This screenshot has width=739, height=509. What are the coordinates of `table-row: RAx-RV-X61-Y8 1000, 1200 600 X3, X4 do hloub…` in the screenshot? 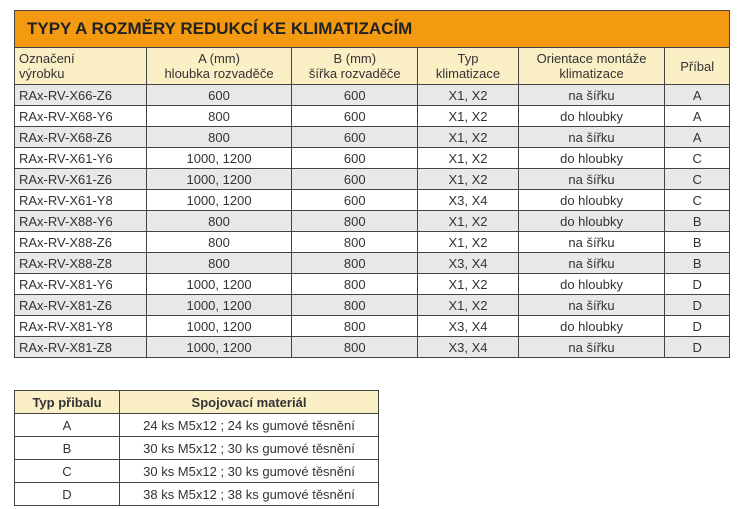 It's located at (372, 200).